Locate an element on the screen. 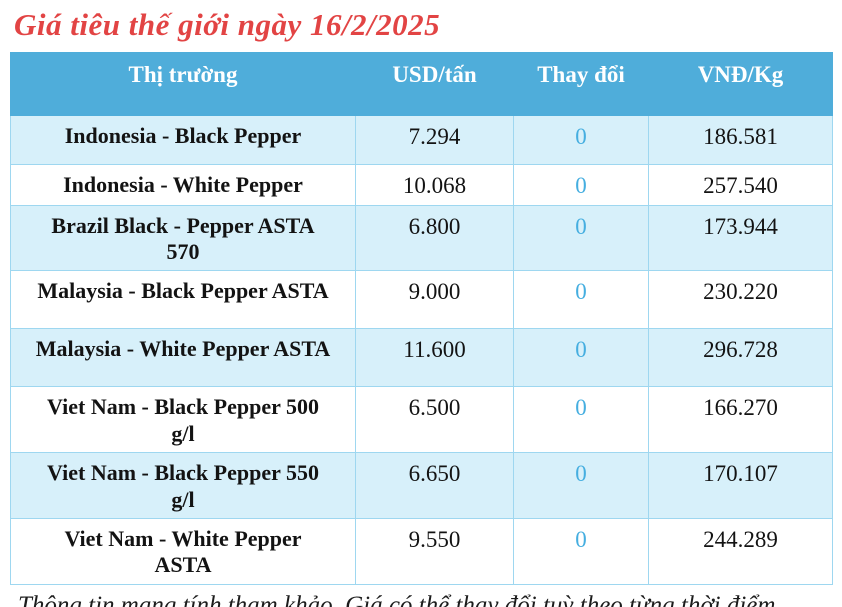 The image size is (842, 607). cell-usd: 10.068 is located at coordinates (434, 185).